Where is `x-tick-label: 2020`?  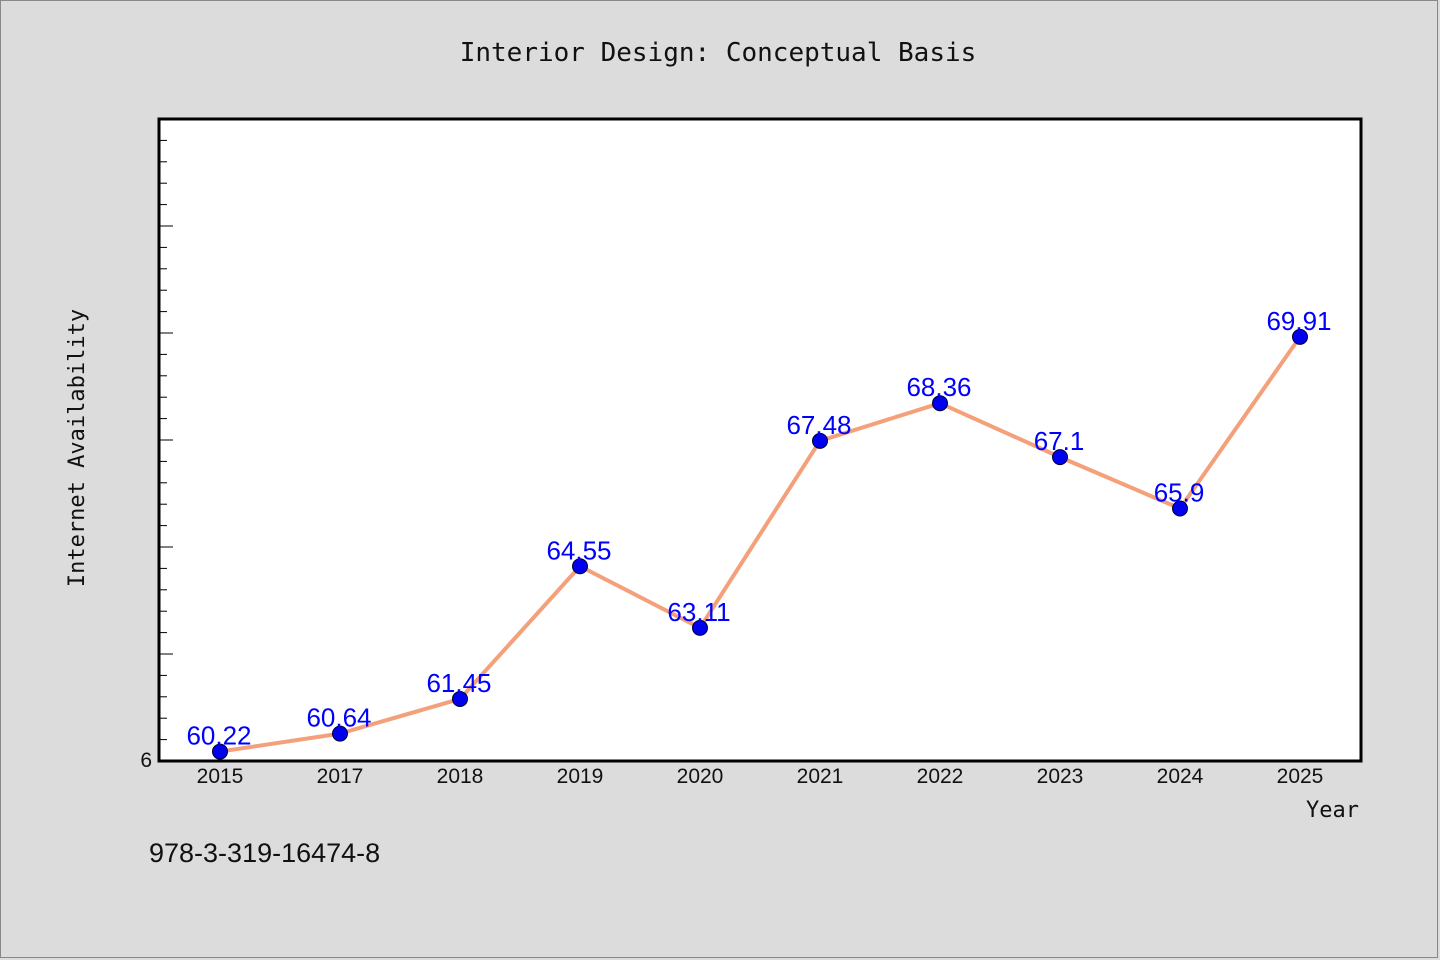 x-tick-label: 2020 is located at coordinates (700, 776).